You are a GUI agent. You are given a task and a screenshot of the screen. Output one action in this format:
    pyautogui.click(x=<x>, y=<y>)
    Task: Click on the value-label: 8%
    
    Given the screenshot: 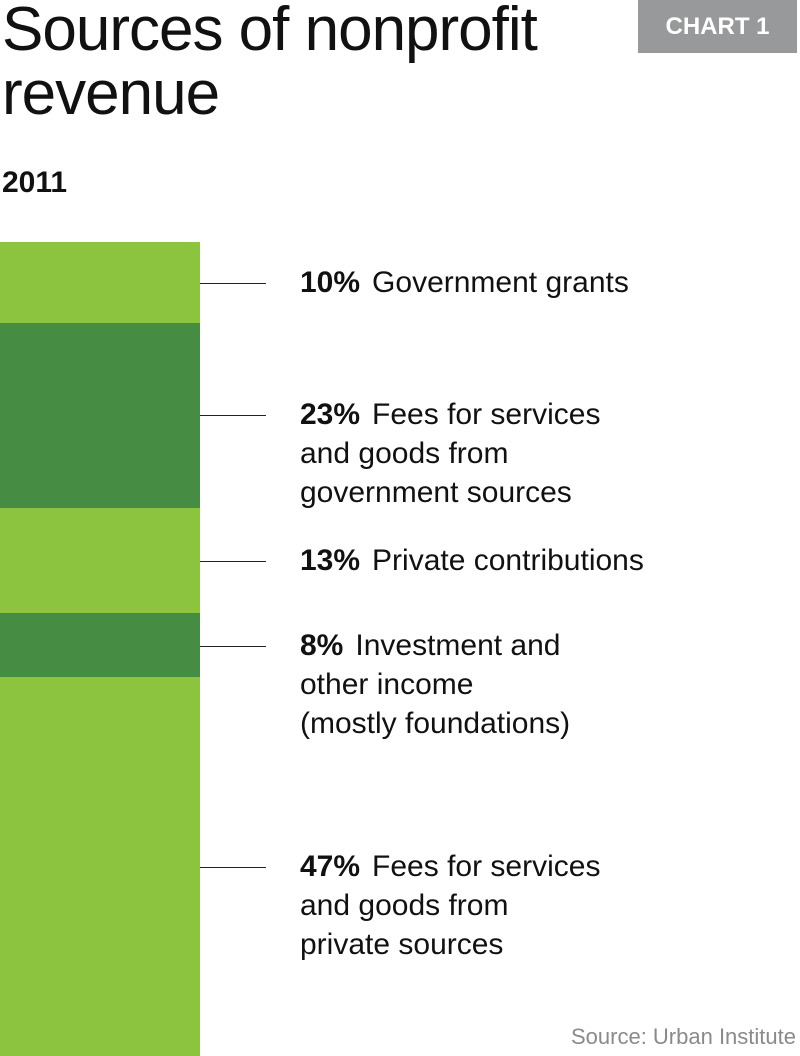 What is the action you would take?
    pyautogui.click(x=322, y=645)
    